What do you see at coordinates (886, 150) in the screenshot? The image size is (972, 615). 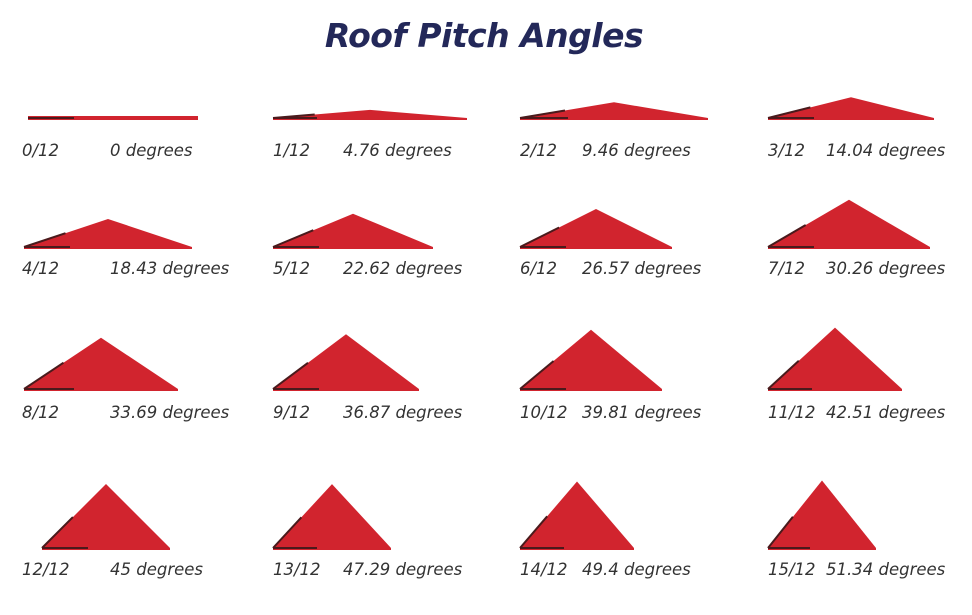 I see `degrees-label: 14.04 degrees` at bounding box center [886, 150].